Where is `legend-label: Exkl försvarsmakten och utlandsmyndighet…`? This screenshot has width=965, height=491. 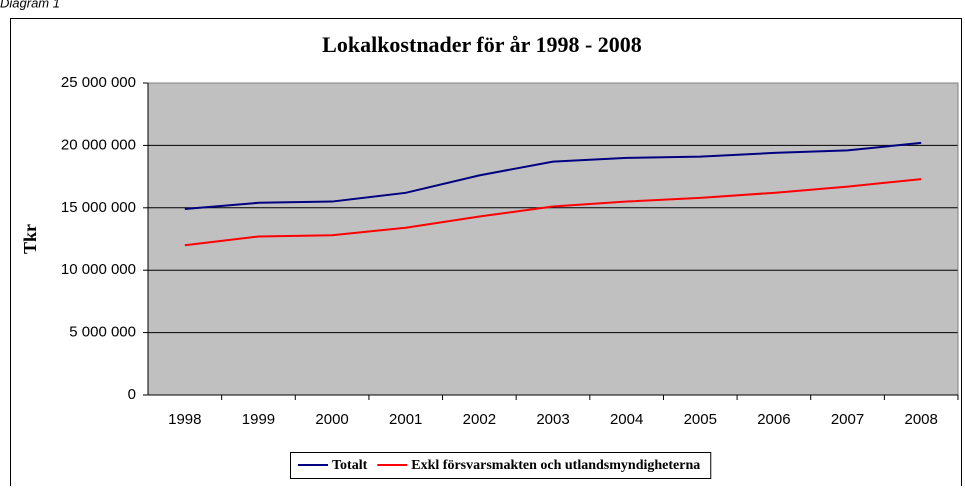
legend-label: Exkl försvarsmakten och utlandsmyndighet… is located at coordinates (555, 465).